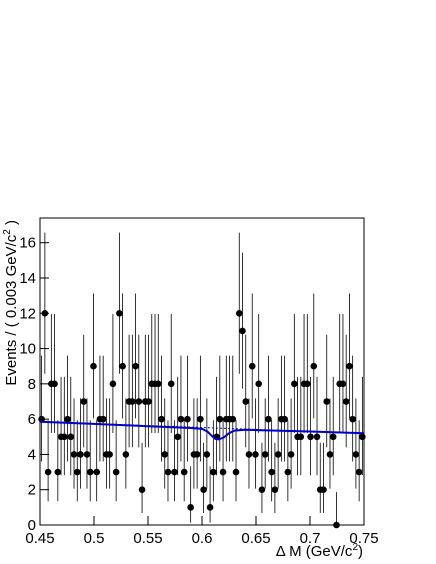 The height and width of the screenshot is (564, 436). Describe the element at coordinates (32, 490) in the screenshot. I see `y-tick-label: 2` at that location.